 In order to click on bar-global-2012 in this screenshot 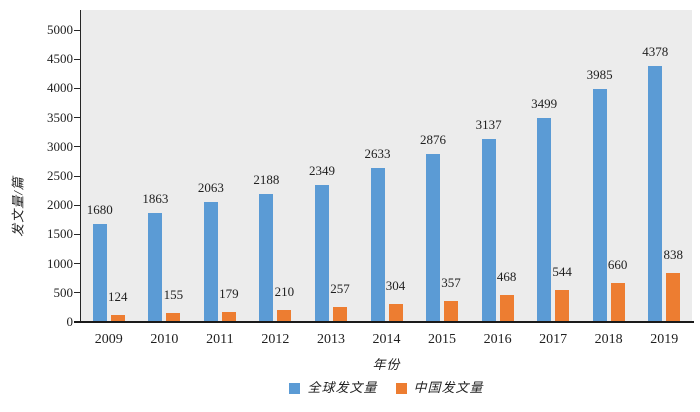, I will do `click(266, 258)`.